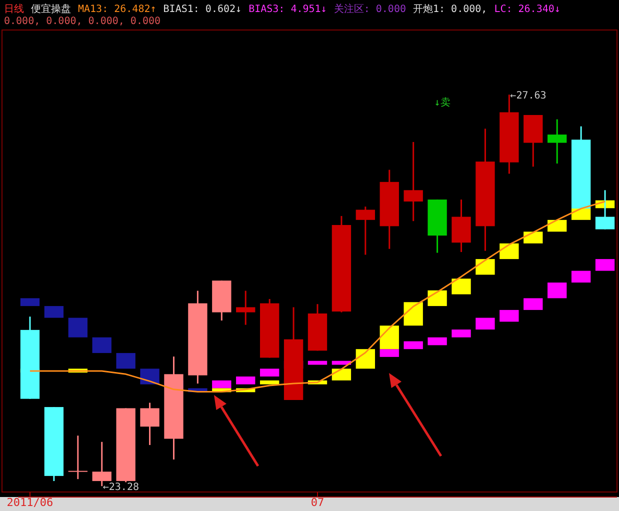 This screenshot has height=511, width=619. Describe the element at coordinates (450, 9) in the screenshot. I see `text: 开炮1: 0.000,` at that location.